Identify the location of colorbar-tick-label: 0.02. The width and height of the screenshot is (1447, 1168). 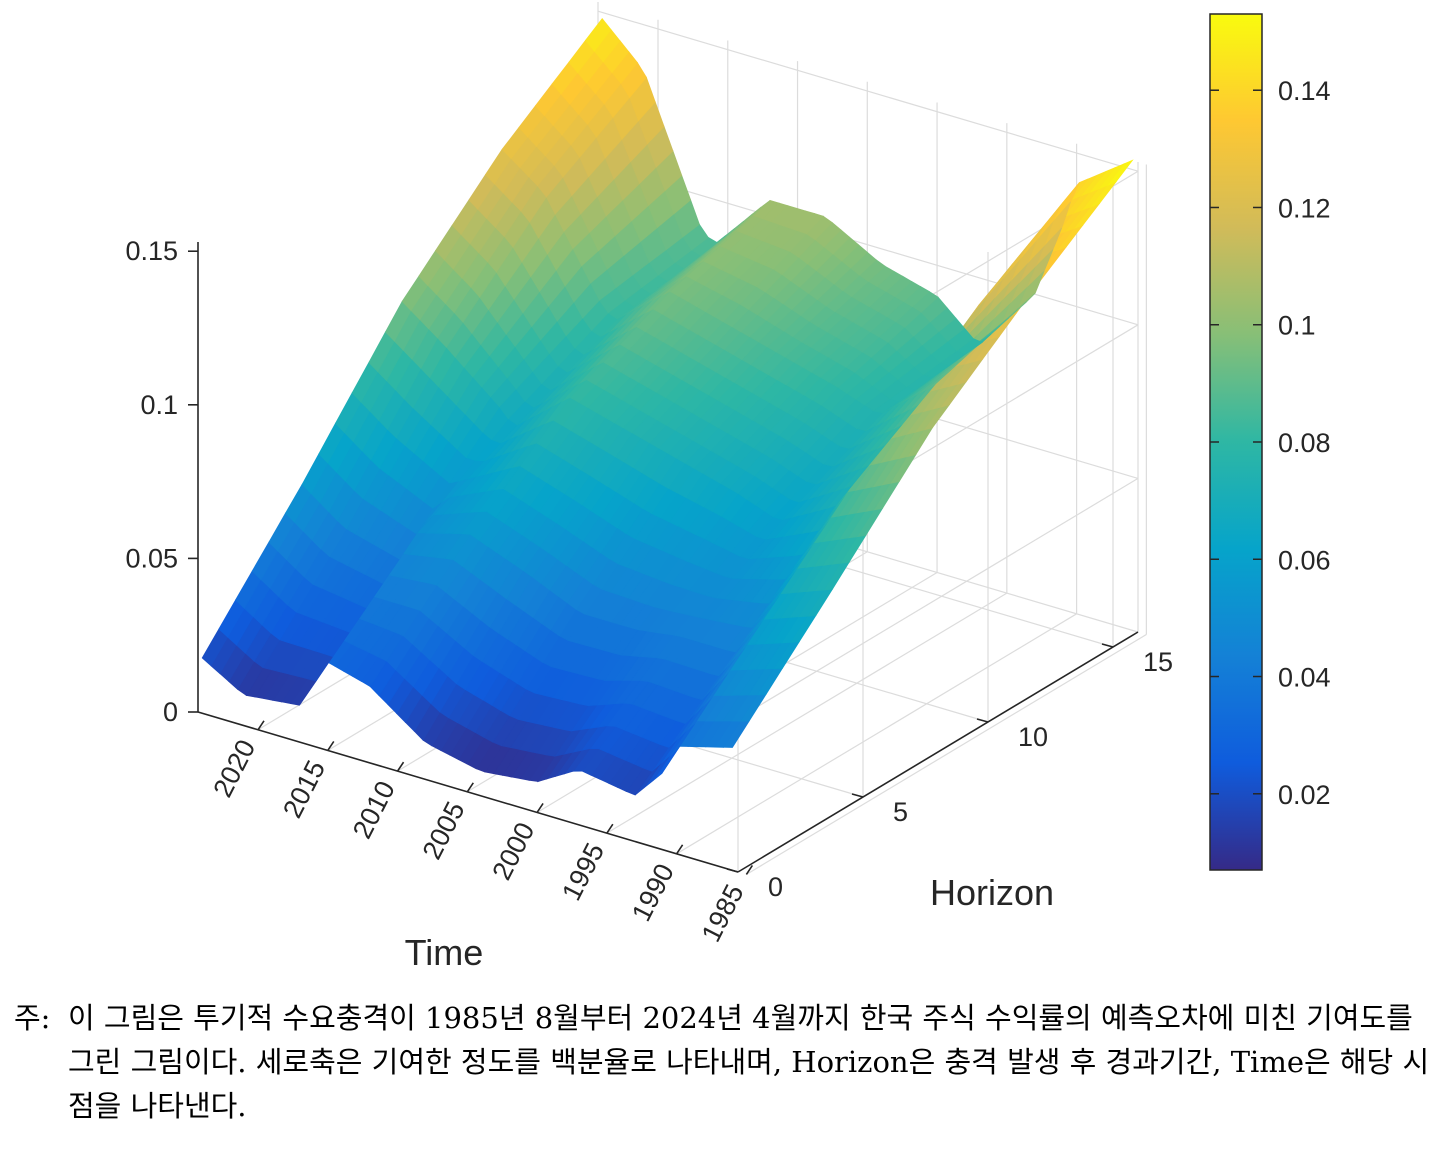
(1304, 795).